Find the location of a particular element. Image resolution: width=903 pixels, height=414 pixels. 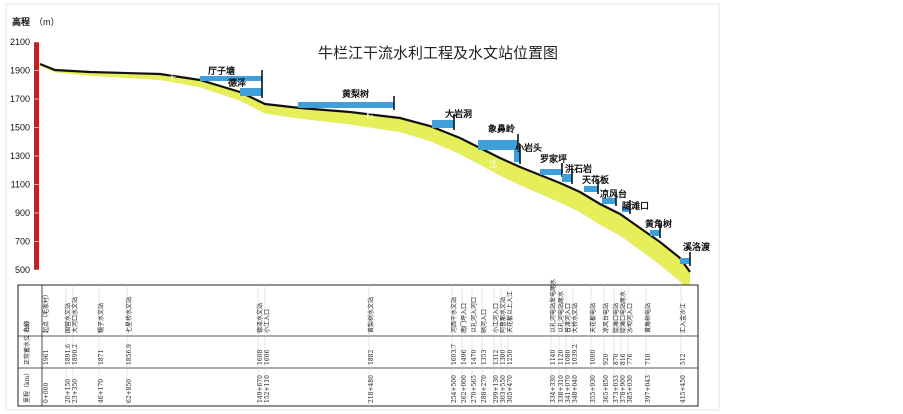

station-label: 大岩洞 is located at coordinates (458, 114).